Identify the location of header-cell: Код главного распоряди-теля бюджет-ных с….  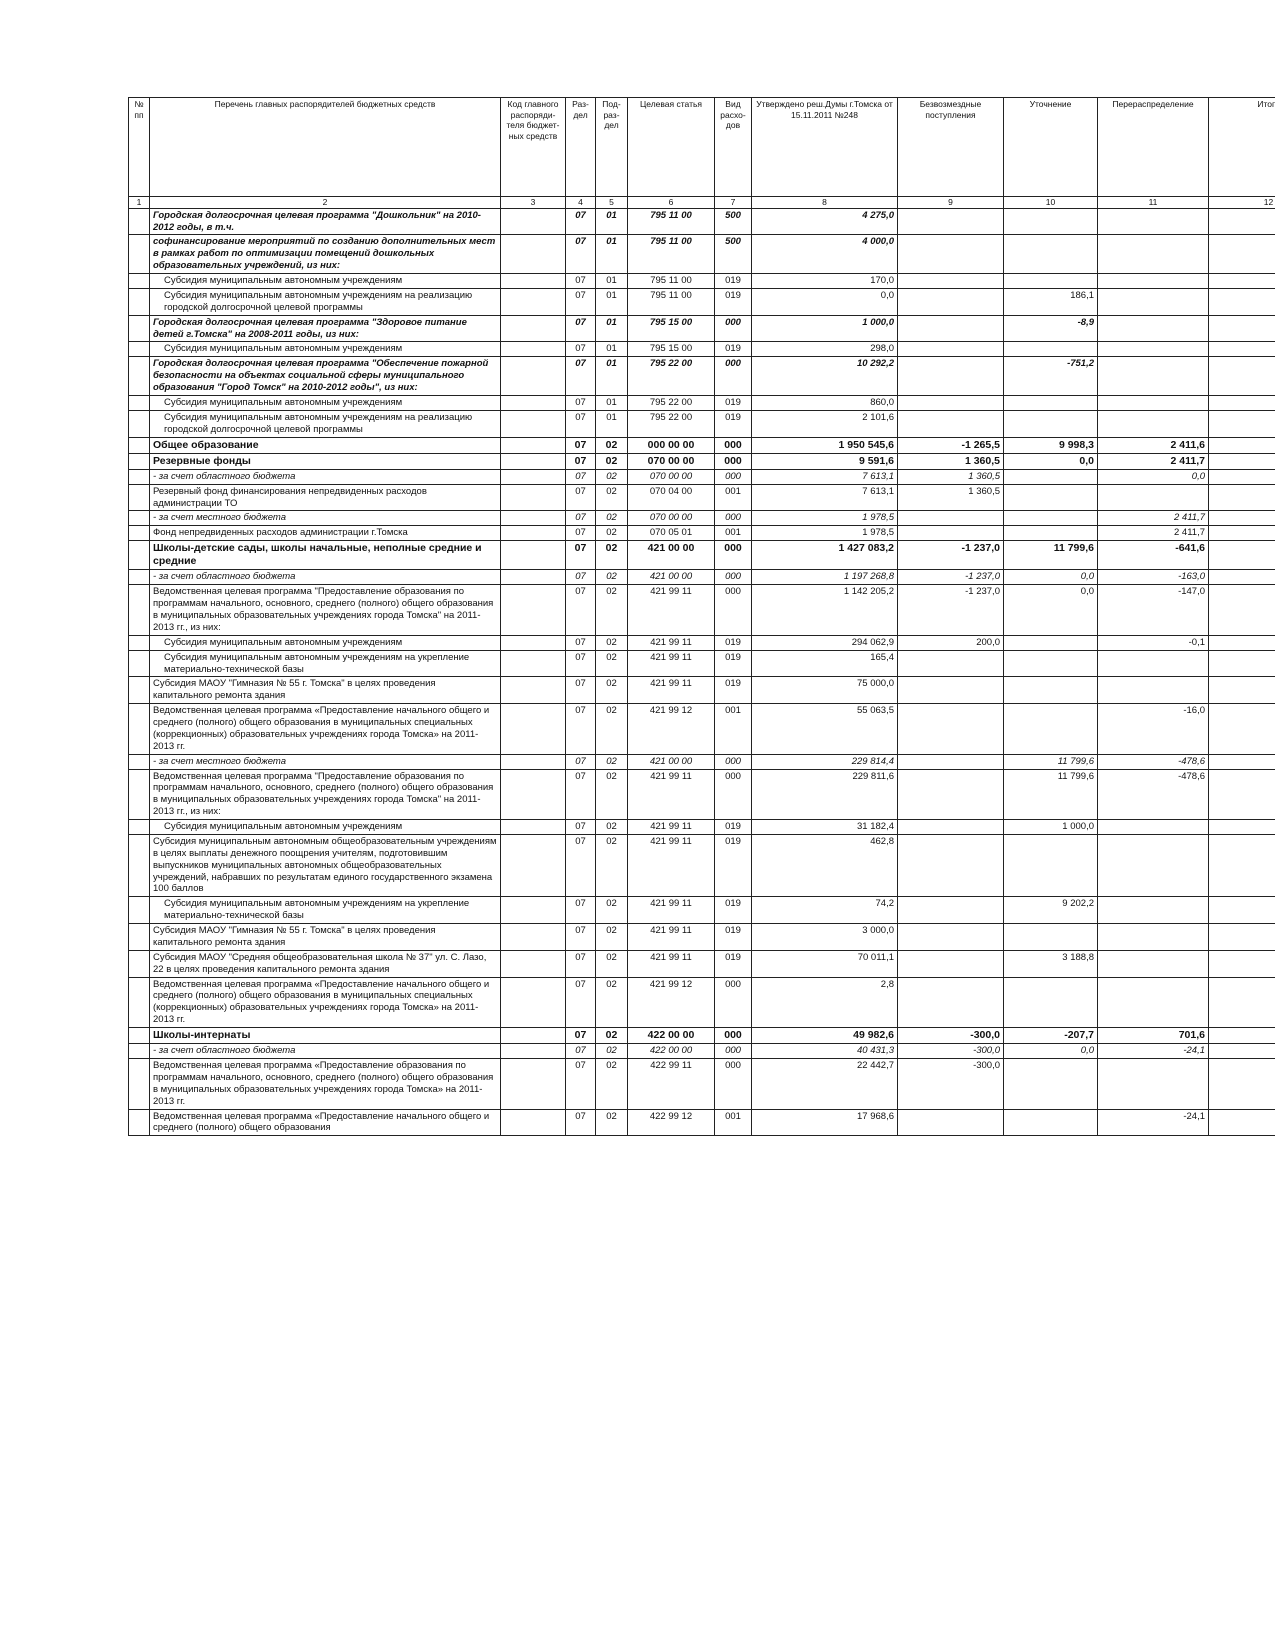
(533, 147).